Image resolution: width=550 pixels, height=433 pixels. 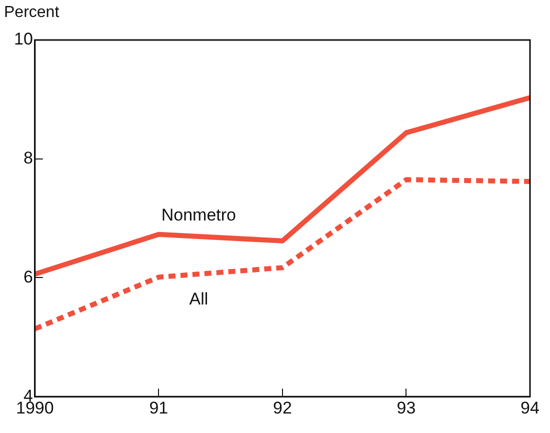 I want to click on x-tick-label: 94, so click(x=530, y=408).